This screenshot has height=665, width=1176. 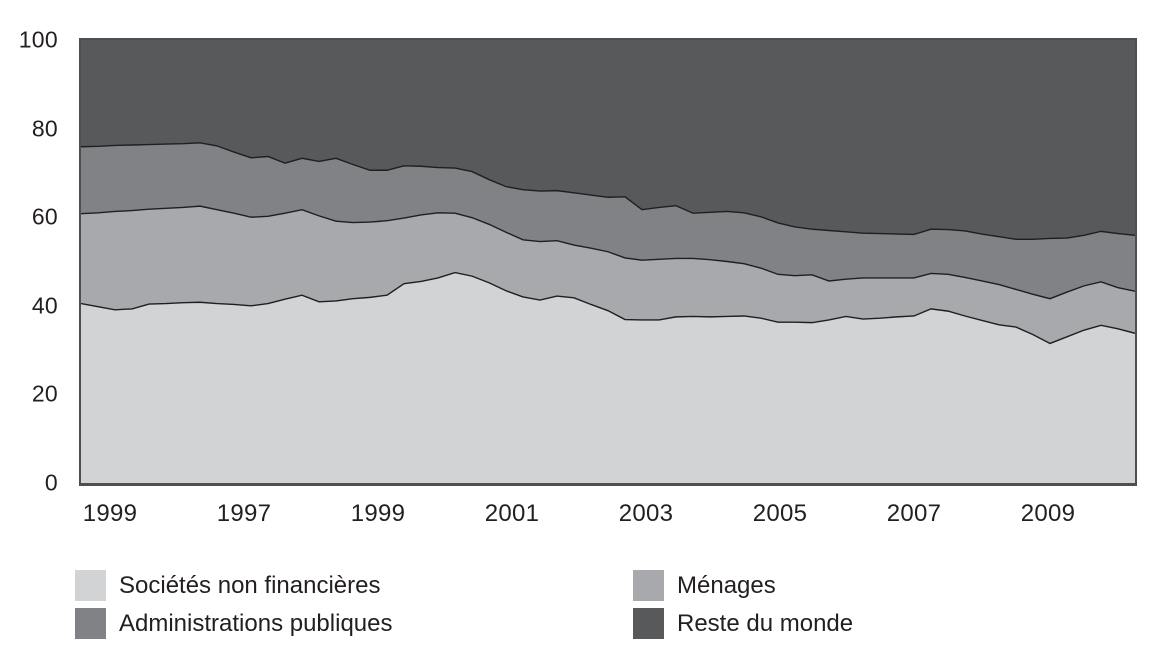 What do you see at coordinates (648, 623) in the screenshot?
I see `legend-swatch-reste-du-monde` at bounding box center [648, 623].